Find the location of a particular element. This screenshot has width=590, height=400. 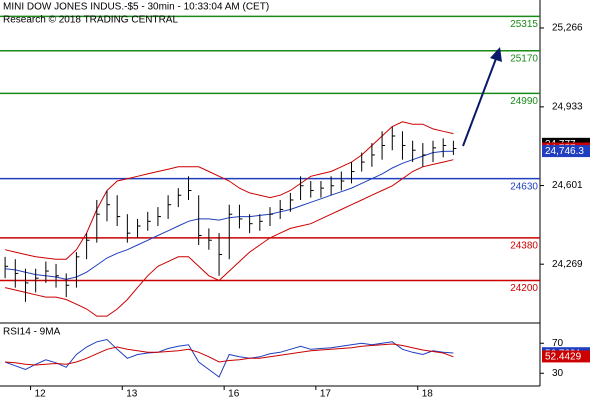

y-tick-label: 24,933 is located at coordinates (567, 107).